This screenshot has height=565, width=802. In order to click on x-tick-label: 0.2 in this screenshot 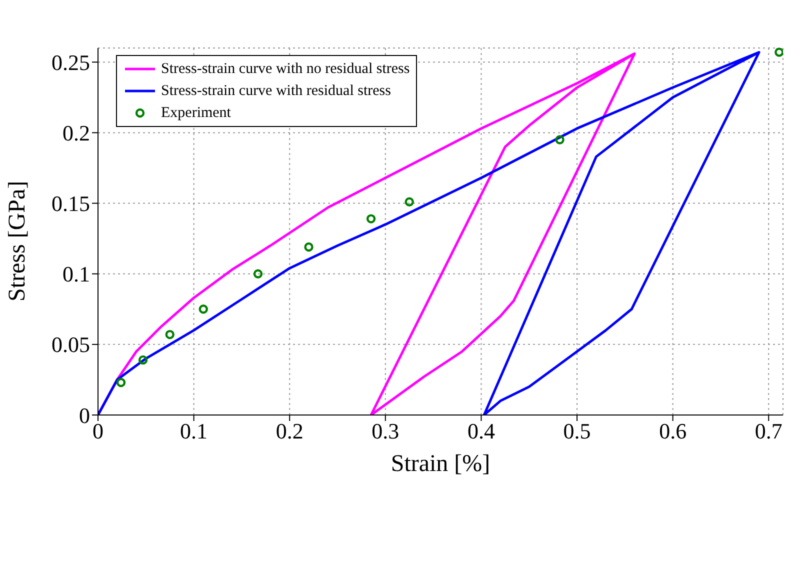, I will do `click(290, 431)`.